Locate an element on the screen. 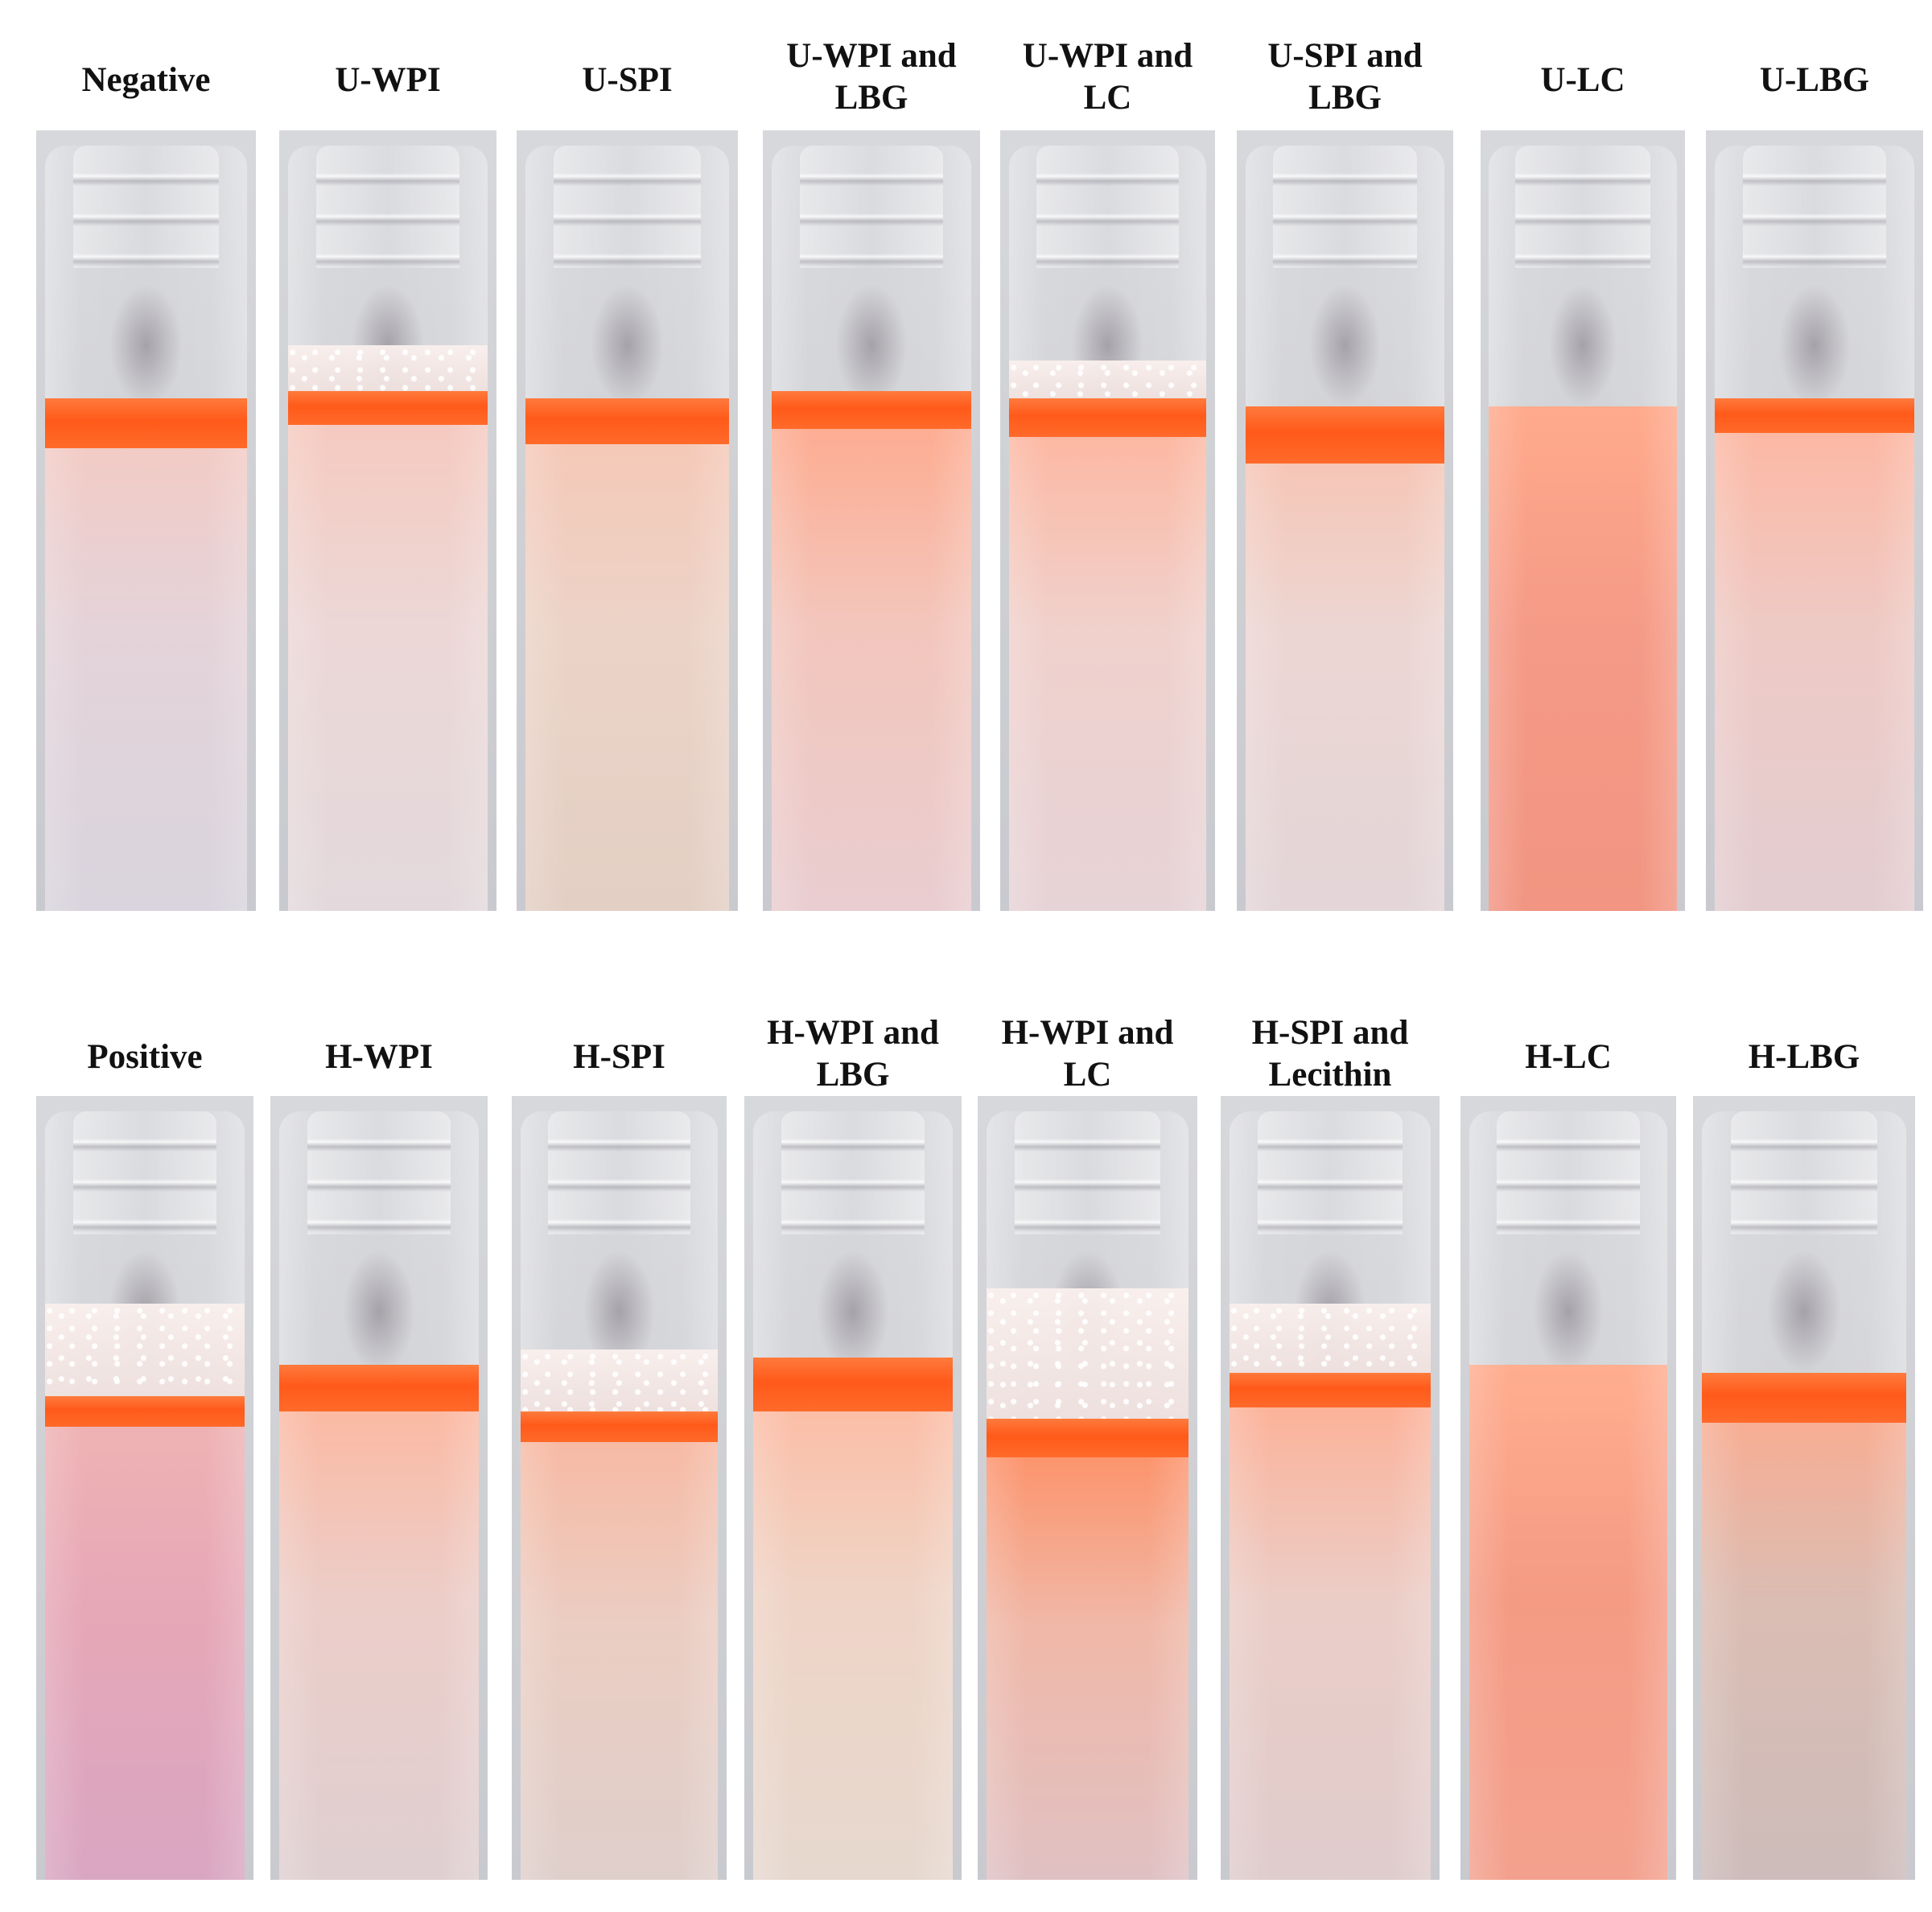 The image size is (1932, 1912). vial-panel: U-LC is located at coordinates (1583, 475).